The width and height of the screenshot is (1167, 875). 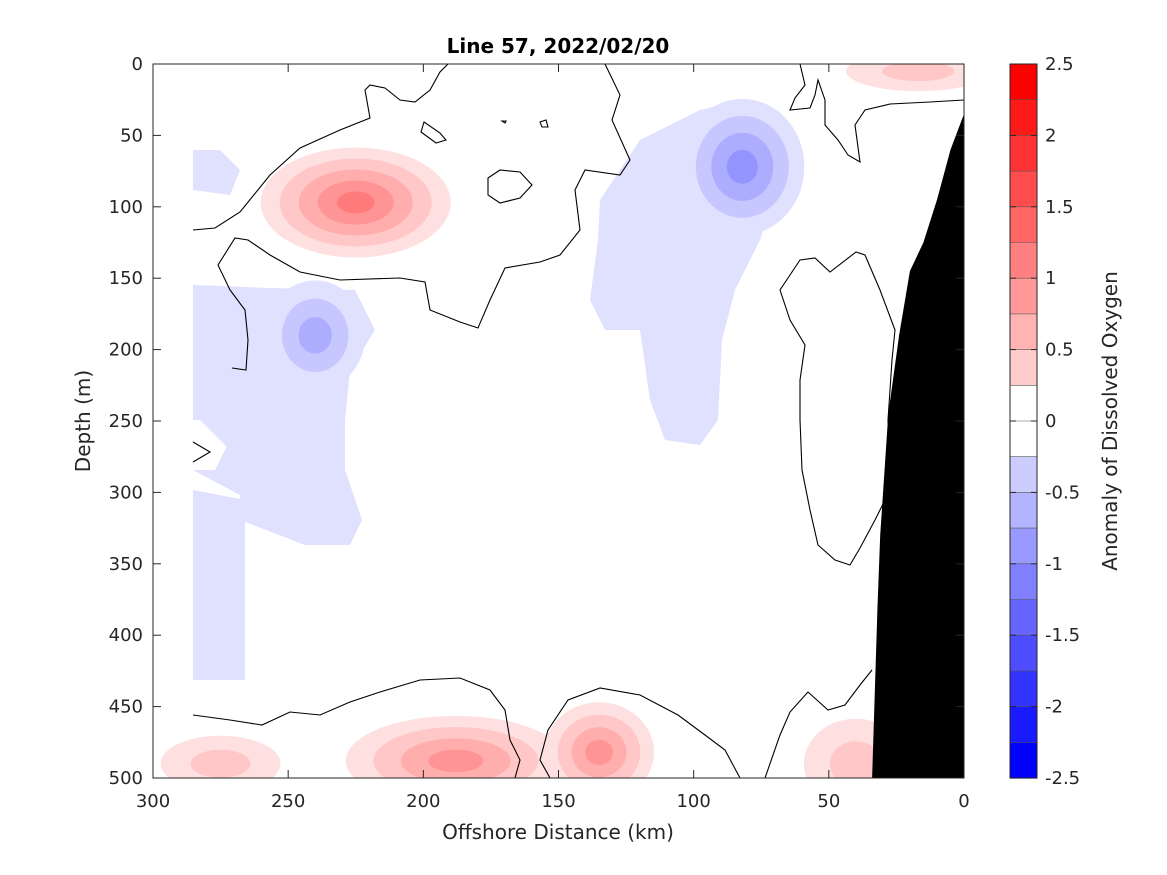 I want to click on anomaly-oxygen-low-west, so click(x=315, y=335).